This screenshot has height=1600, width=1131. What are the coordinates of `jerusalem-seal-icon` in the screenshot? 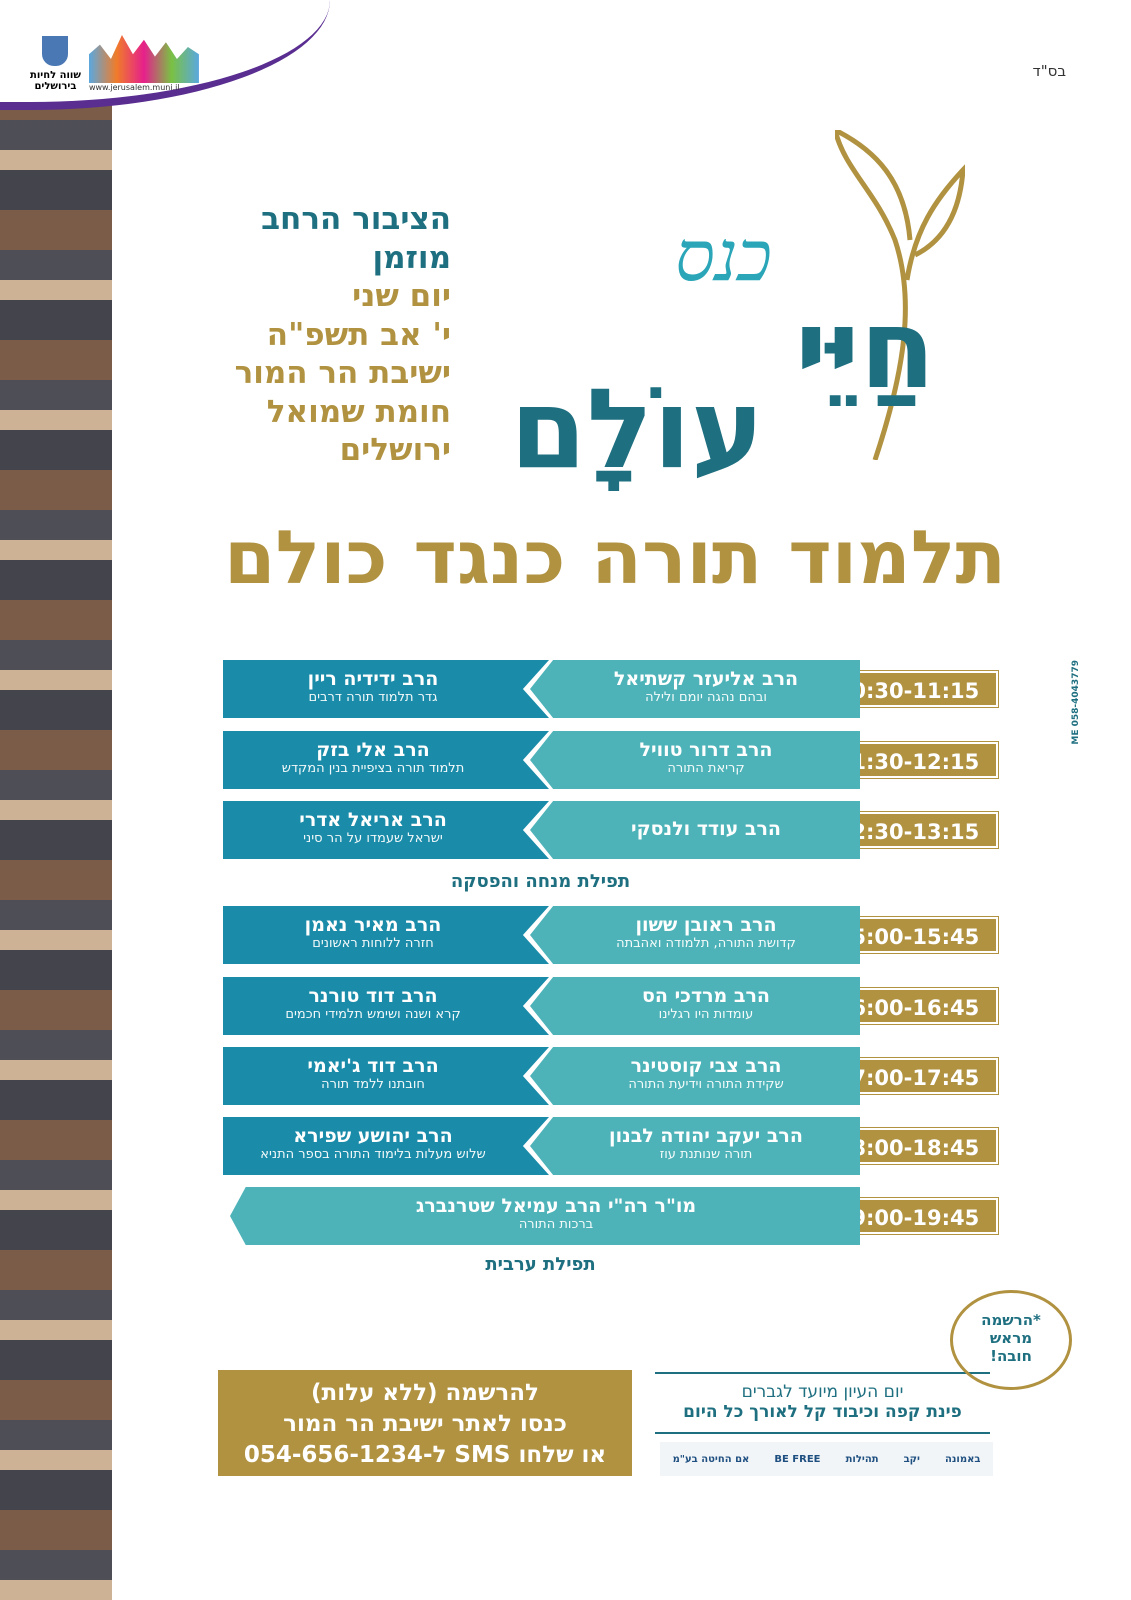 It's located at (55, 51).